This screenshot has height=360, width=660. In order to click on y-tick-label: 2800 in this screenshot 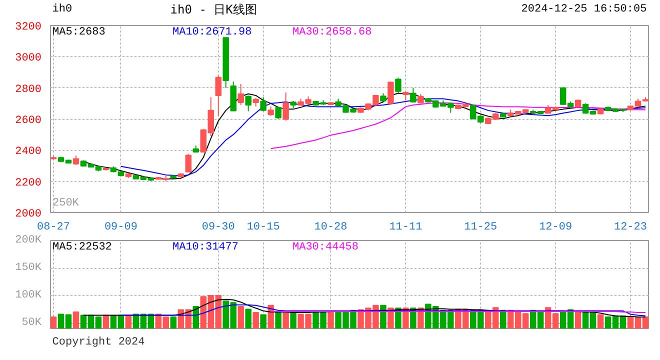, I will do `click(28, 90)`.